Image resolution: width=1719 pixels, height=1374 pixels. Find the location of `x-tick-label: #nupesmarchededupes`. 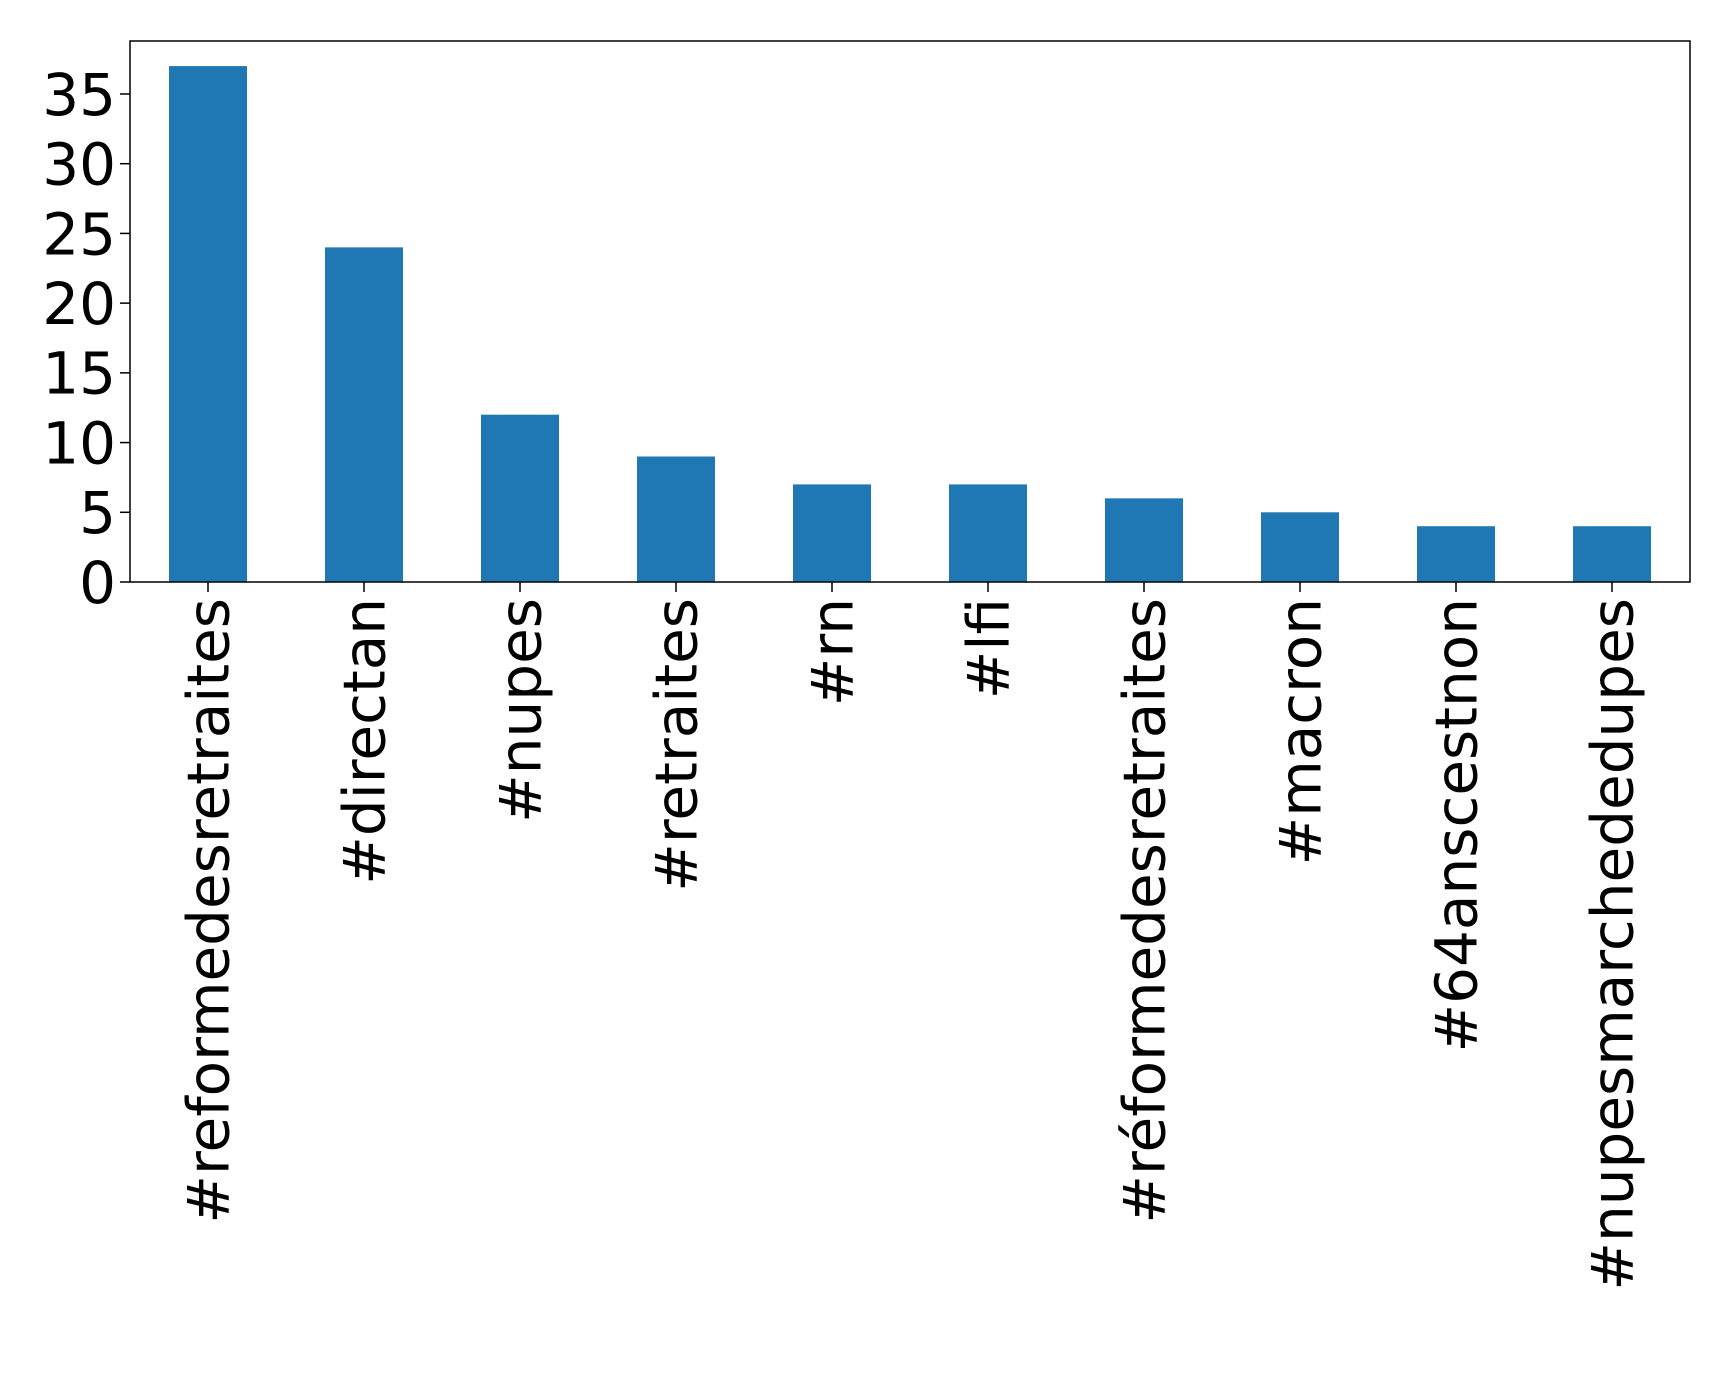

x-tick-label: #nupesmarchededupes is located at coordinates (1612, 944).